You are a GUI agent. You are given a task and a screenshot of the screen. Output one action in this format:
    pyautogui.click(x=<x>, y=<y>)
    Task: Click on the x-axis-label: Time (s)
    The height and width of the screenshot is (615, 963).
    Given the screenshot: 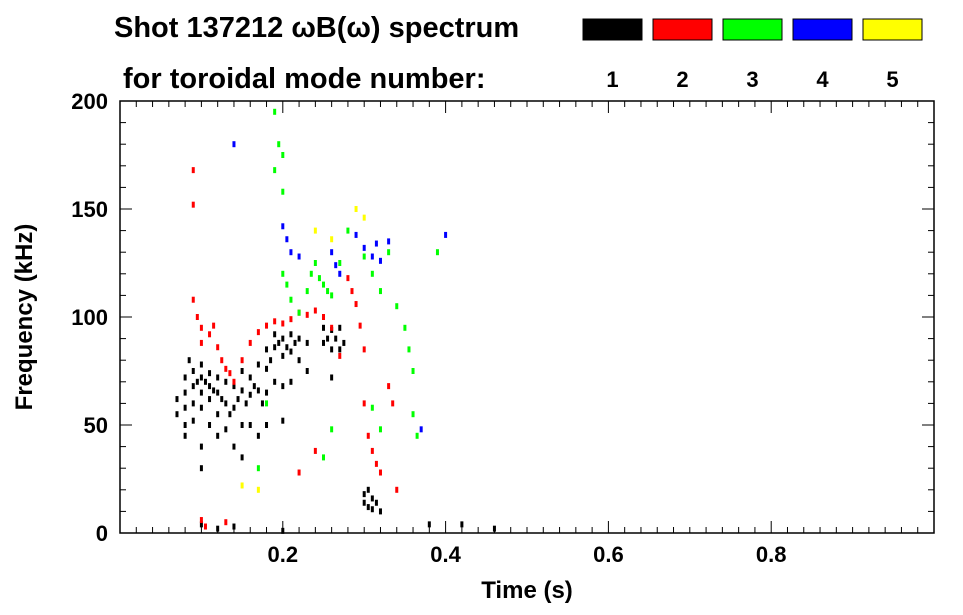 What is the action you would take?
    pyautogui.click(x=527, y=590)
    